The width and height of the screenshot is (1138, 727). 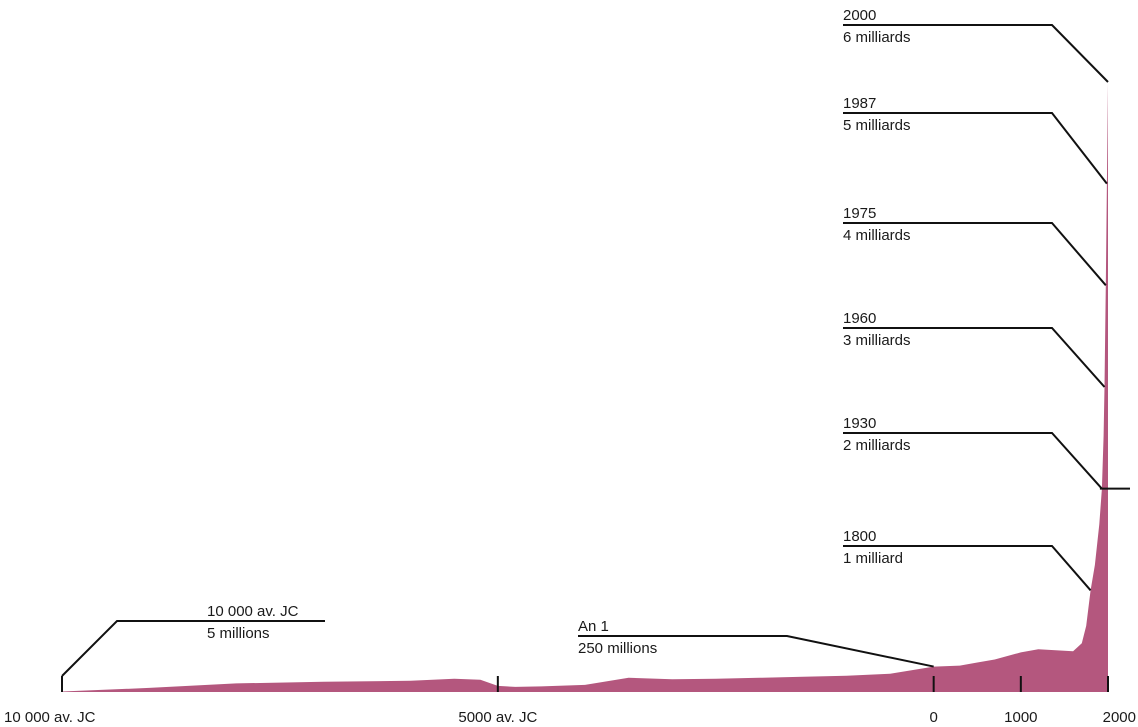 What do you see at coordinates (877, 445) in the screenshot?
I see `annotation-population: 2 milliards` at bounding box center [877, 445].